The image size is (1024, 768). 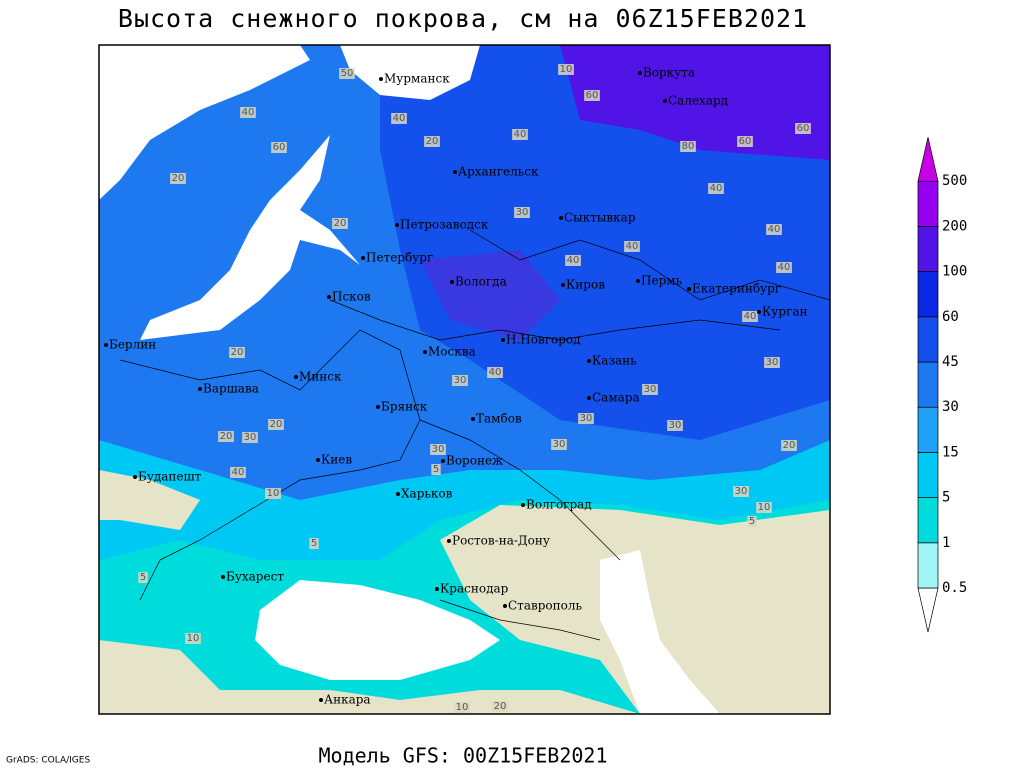 I want to click on city-label: Пермь, so click(x=662, y=281).